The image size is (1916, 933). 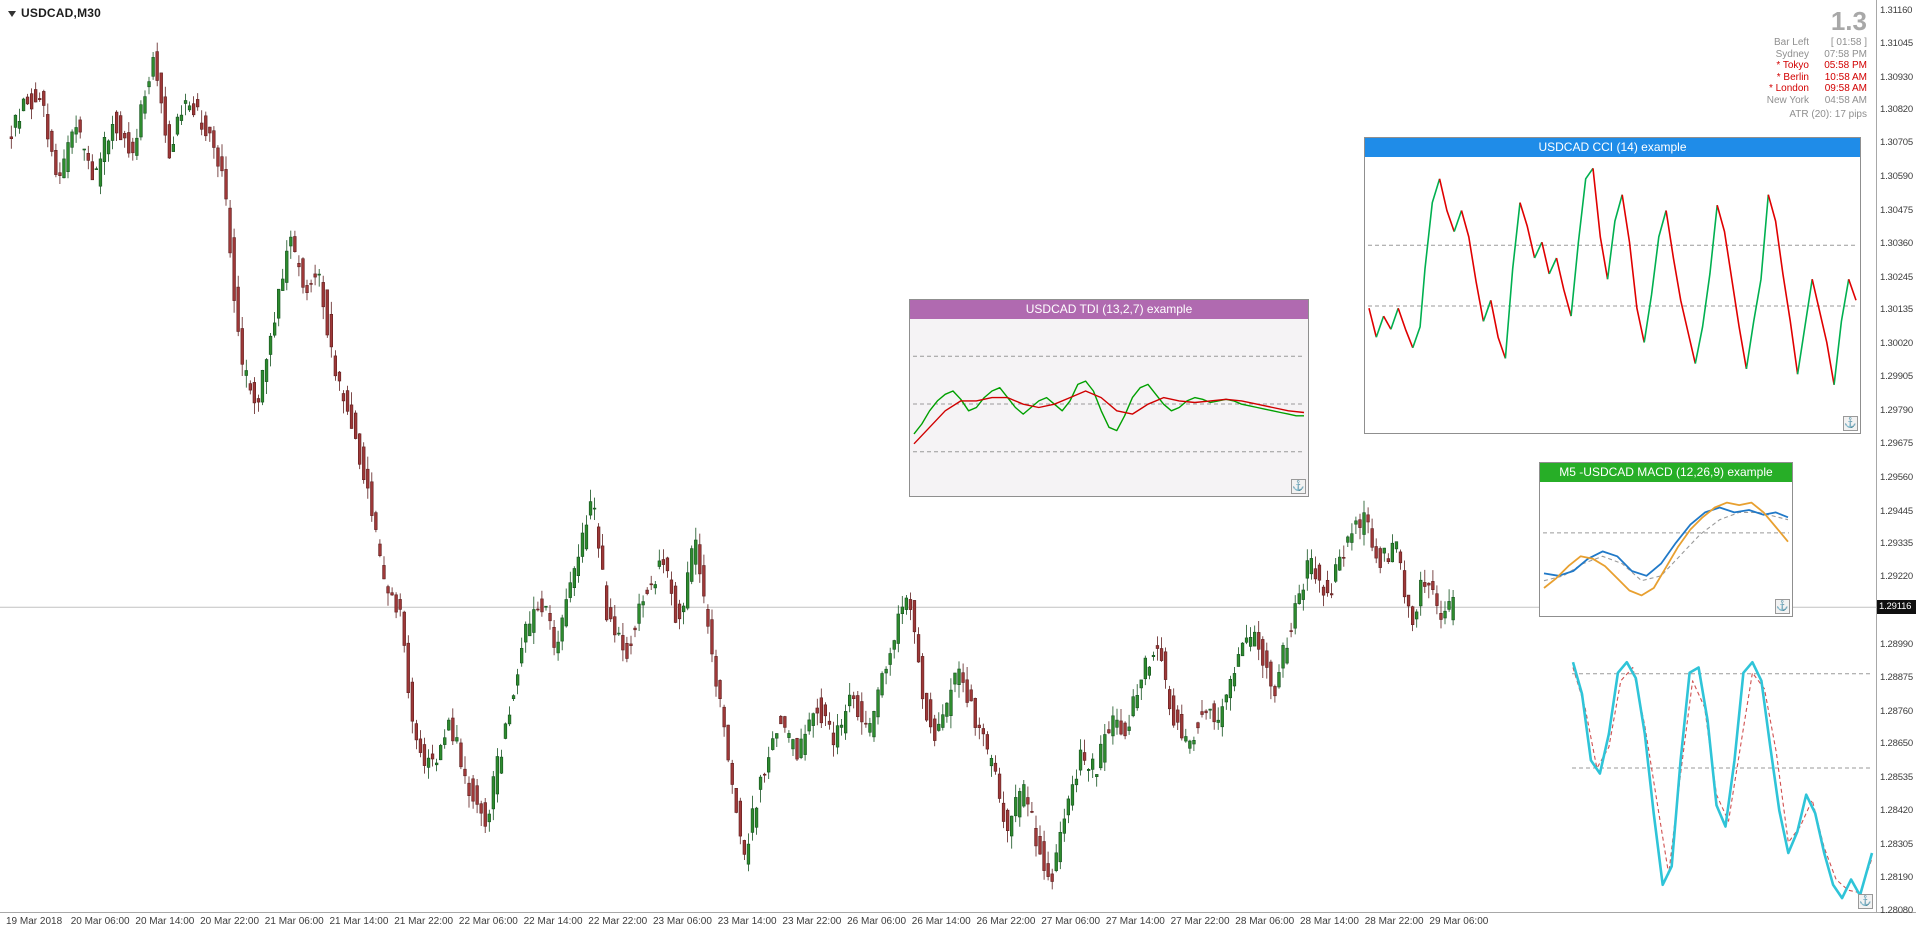 I want to click on tdi-plot, so click(x=1109, y=404).